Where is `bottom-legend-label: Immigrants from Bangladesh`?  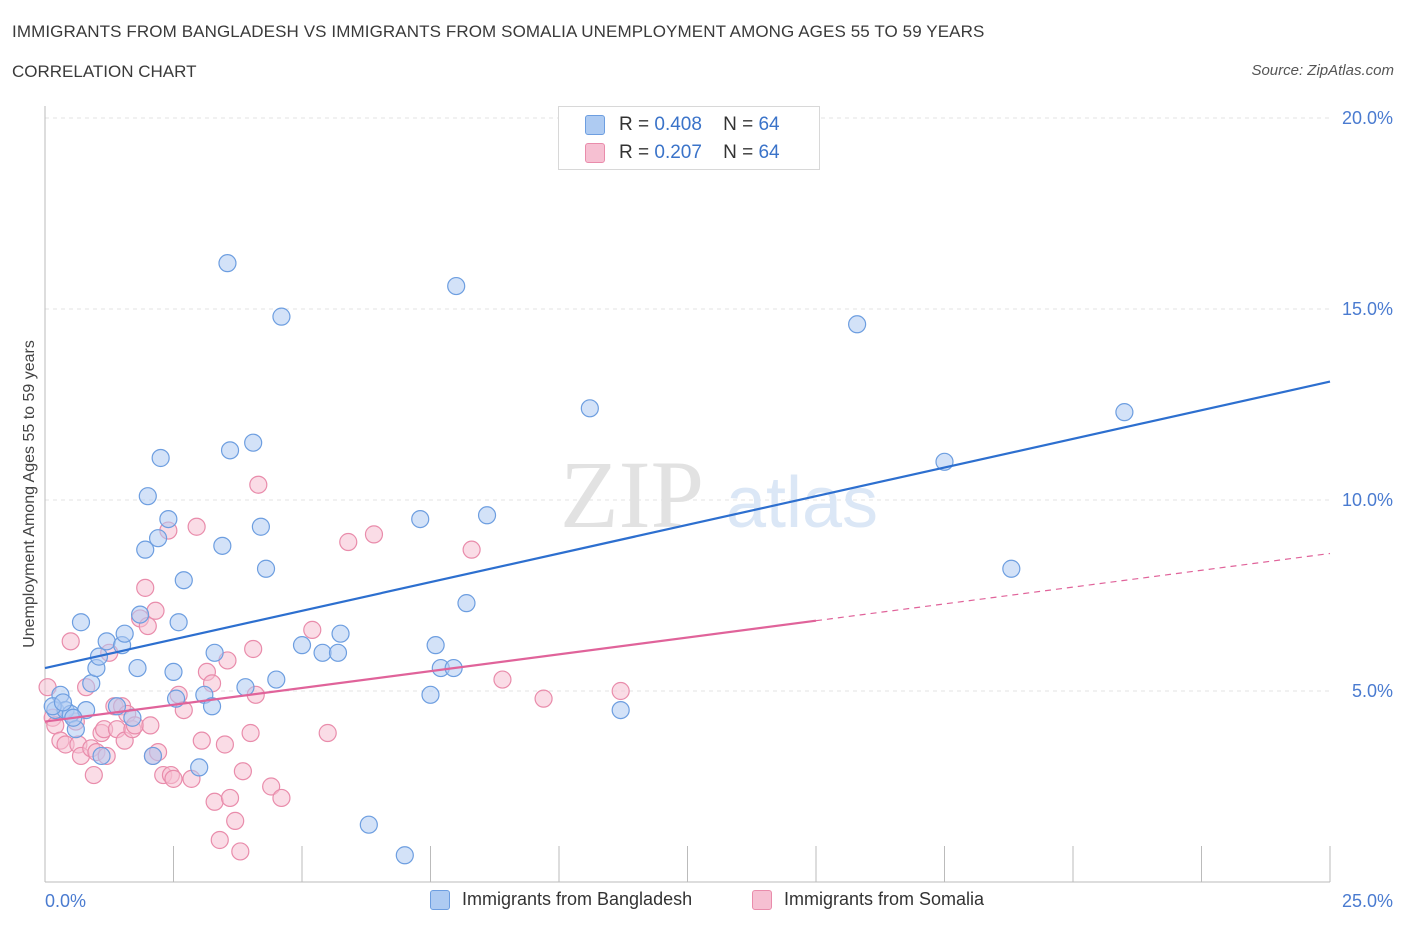 bottom-legend-label: Immigrants from Bangladesh is located at coordinates (577, 899).